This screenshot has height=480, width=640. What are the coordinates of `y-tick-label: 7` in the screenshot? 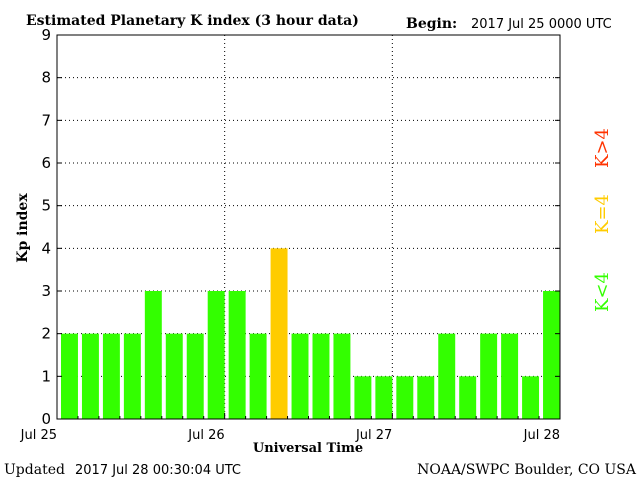 It's located at (46, 120).